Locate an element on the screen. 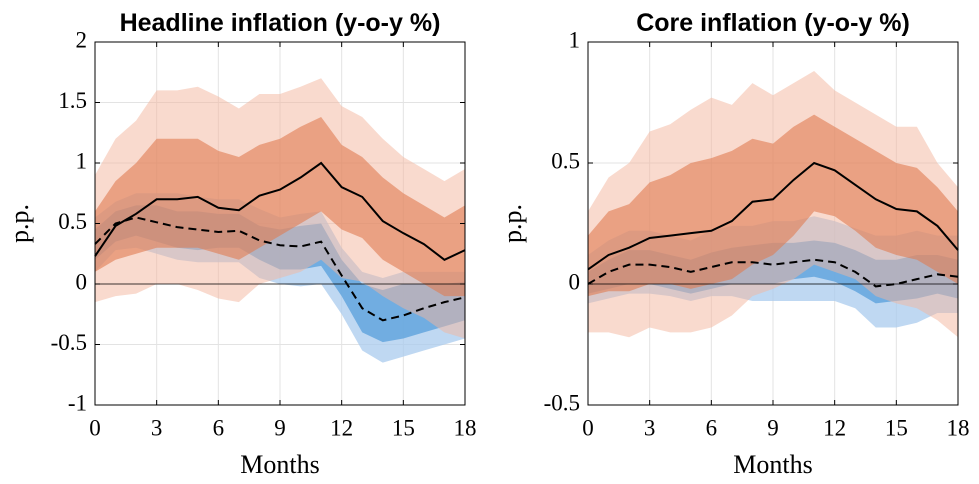 Image resolution: width=979 pixels, height=484 pixels. y-tick-label: 2 is located at coordinates (82, 39).